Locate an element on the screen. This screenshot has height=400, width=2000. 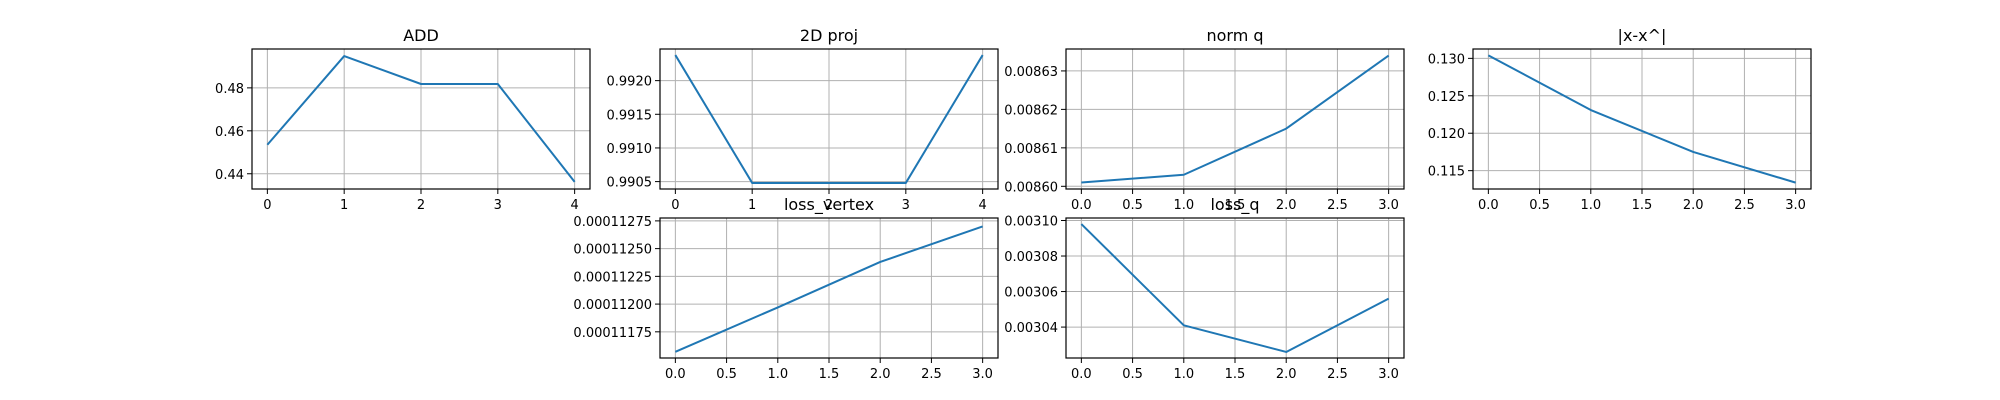
y-tick-label: 0.00304 is located at coordinates (1031, 328).